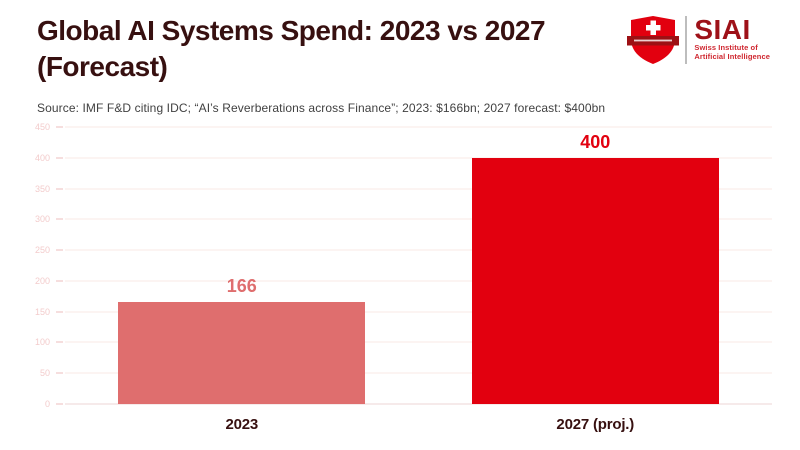 This screenshot has width=800, height=450. What do you see at coordinates (42, 188) in the screenshot?
I see `y-tick-label: 350` at bounding box center [42, 188].